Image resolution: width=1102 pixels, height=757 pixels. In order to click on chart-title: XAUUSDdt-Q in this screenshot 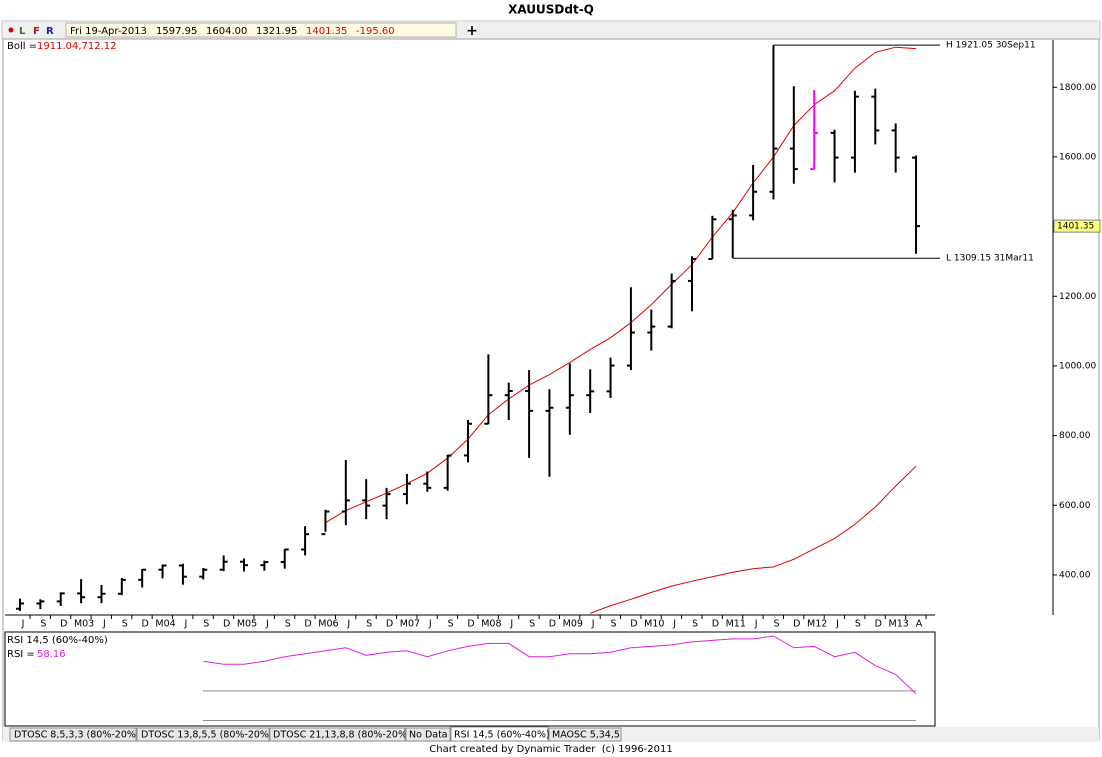, I will do `click(551, 10)`.